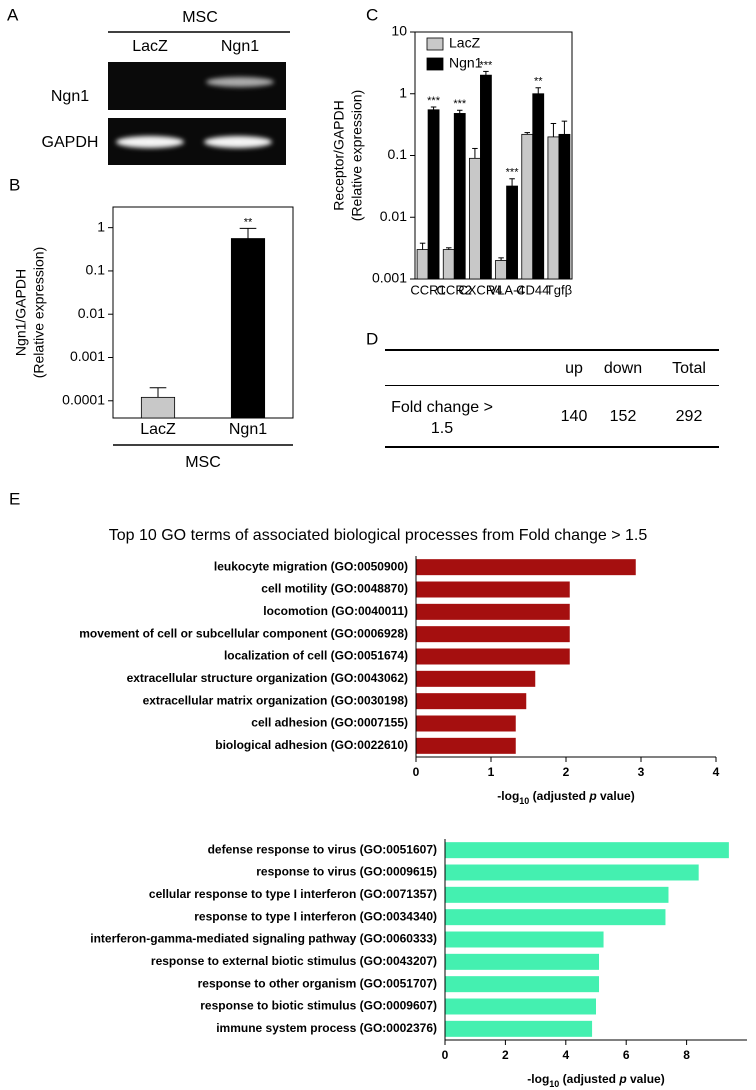 The image size is (756, 1090). What do you see at coordinates (21, 312) in the screenshot?
I see `y-axis-label: Ngn1/GAPDH` at bounding box center [21, 312].